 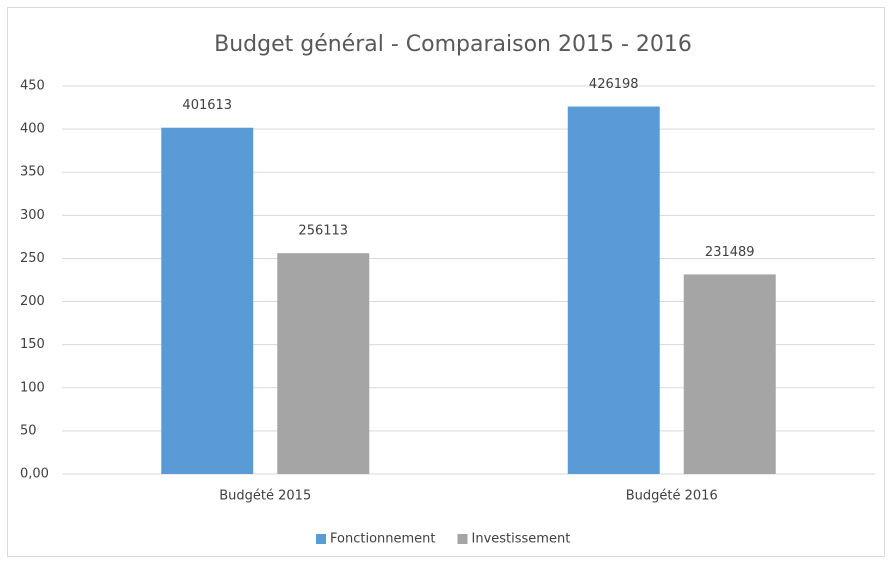 What do you see at coordinates (521, 539) in the screenshot?
I see `legend-label: Investissement` at bounding box center [521, 539].